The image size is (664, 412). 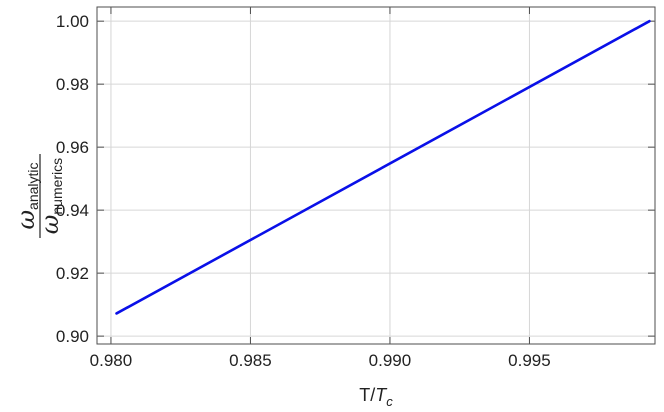 What do you see at coordinates (72, 84) in the screenshot?
I see `y-tick-label: 0.98` at bounding box center [72, 84].